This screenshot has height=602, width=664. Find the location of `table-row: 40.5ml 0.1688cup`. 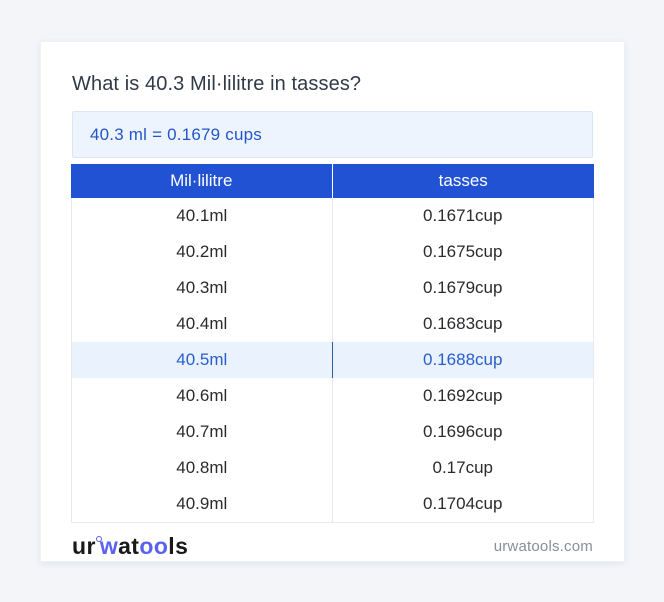

table-row: 40.5ml 0.1688cup is located at coordinates (332, 360).